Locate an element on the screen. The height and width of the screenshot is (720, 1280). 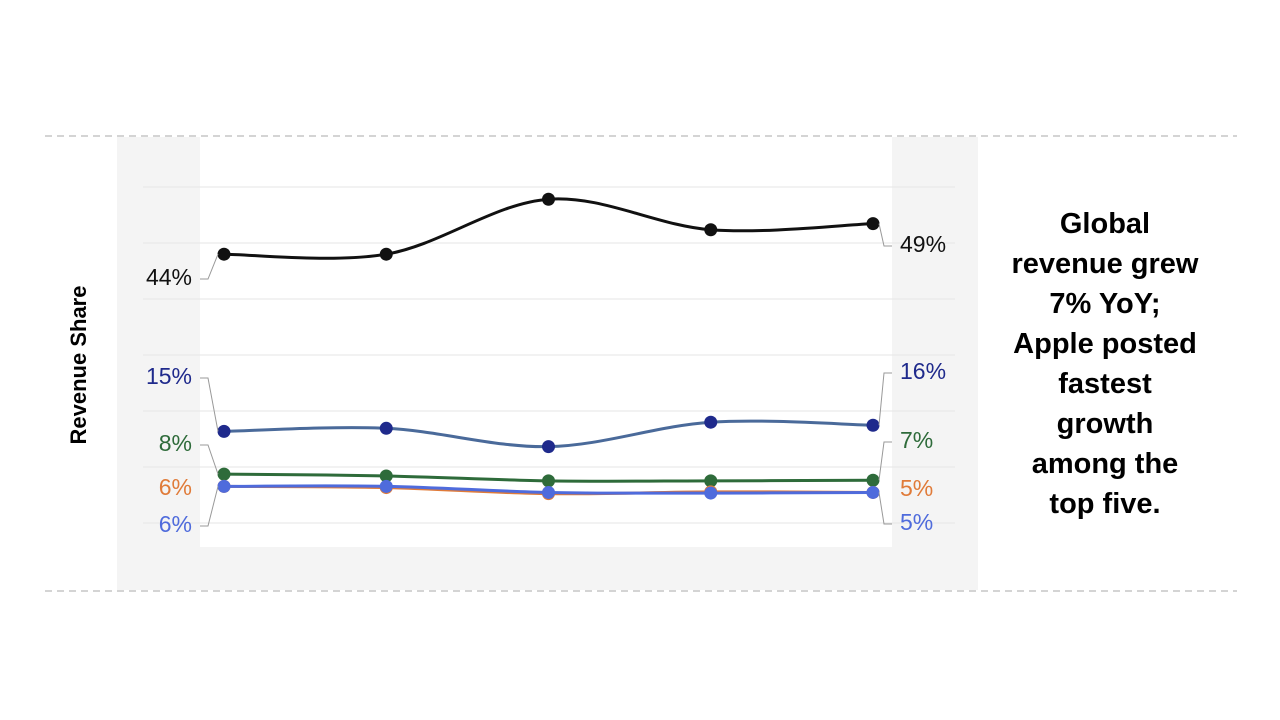
annotation-line: growth is located at coordinates (1105, 424).